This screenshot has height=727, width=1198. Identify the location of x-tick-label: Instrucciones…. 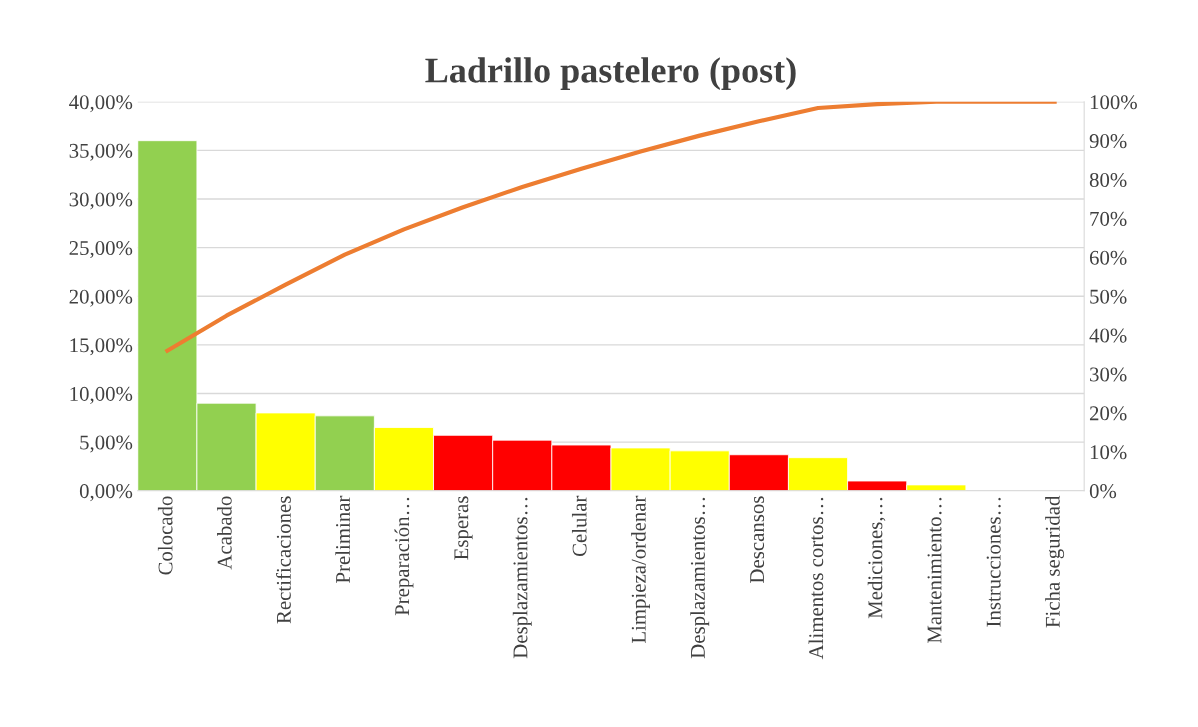
(993, 562).